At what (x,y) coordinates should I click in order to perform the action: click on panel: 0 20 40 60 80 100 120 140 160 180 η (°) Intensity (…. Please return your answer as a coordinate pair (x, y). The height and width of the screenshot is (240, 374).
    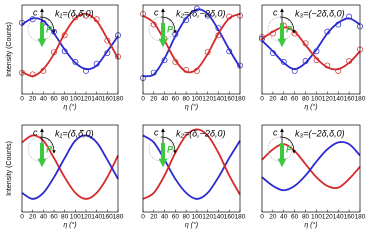
    Looking at the image, I should click on (65, 57).